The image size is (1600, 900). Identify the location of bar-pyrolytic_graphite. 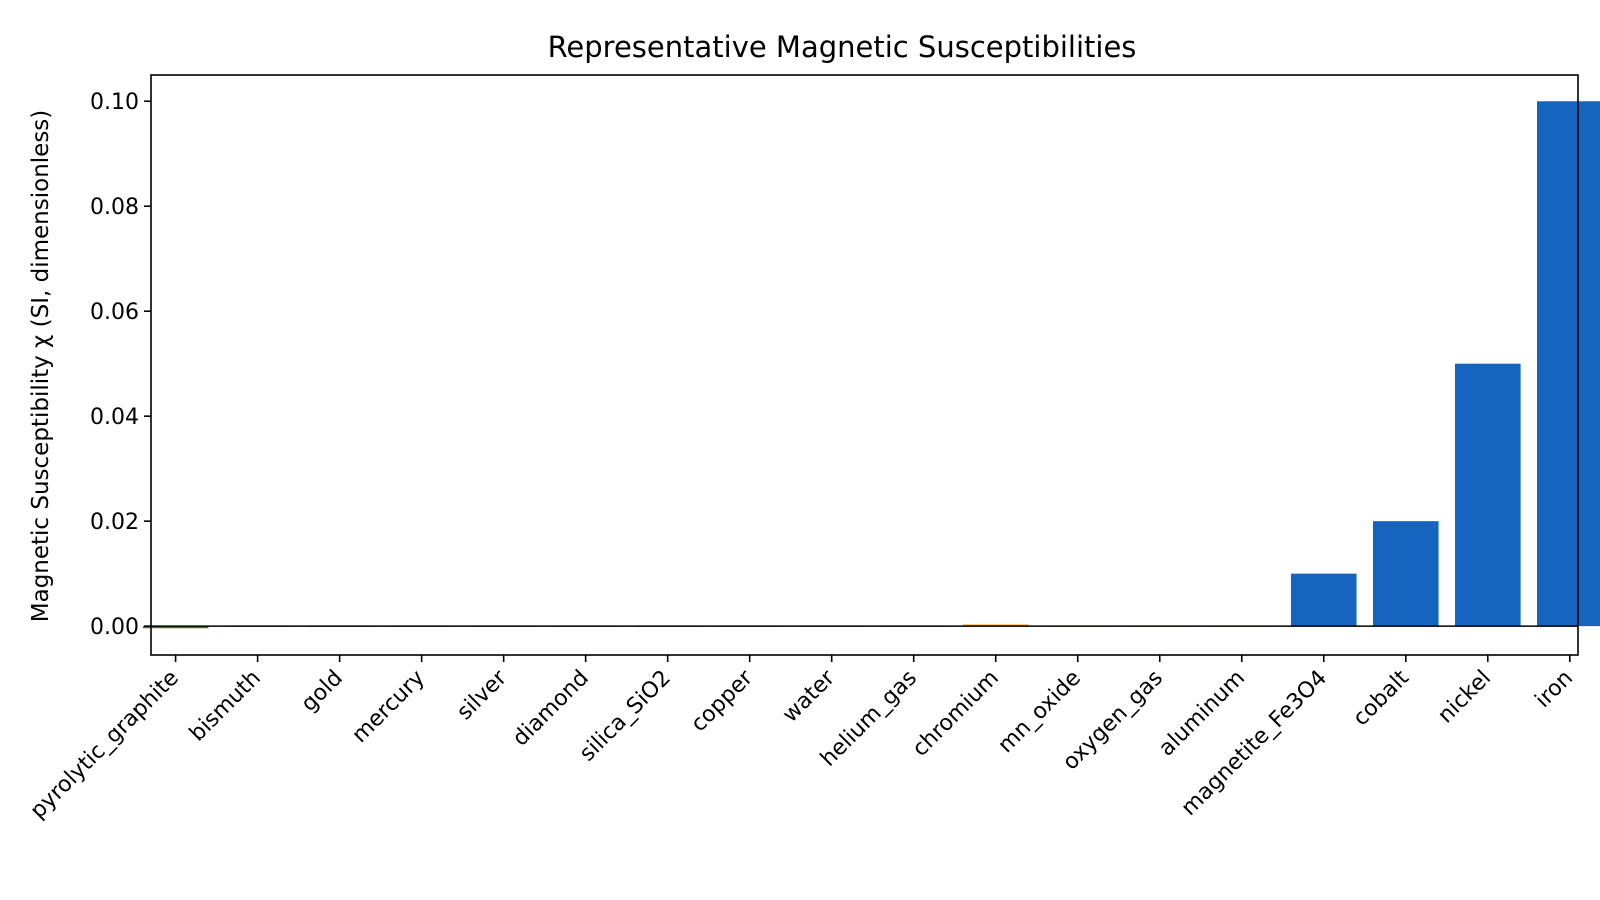
(175, 627).